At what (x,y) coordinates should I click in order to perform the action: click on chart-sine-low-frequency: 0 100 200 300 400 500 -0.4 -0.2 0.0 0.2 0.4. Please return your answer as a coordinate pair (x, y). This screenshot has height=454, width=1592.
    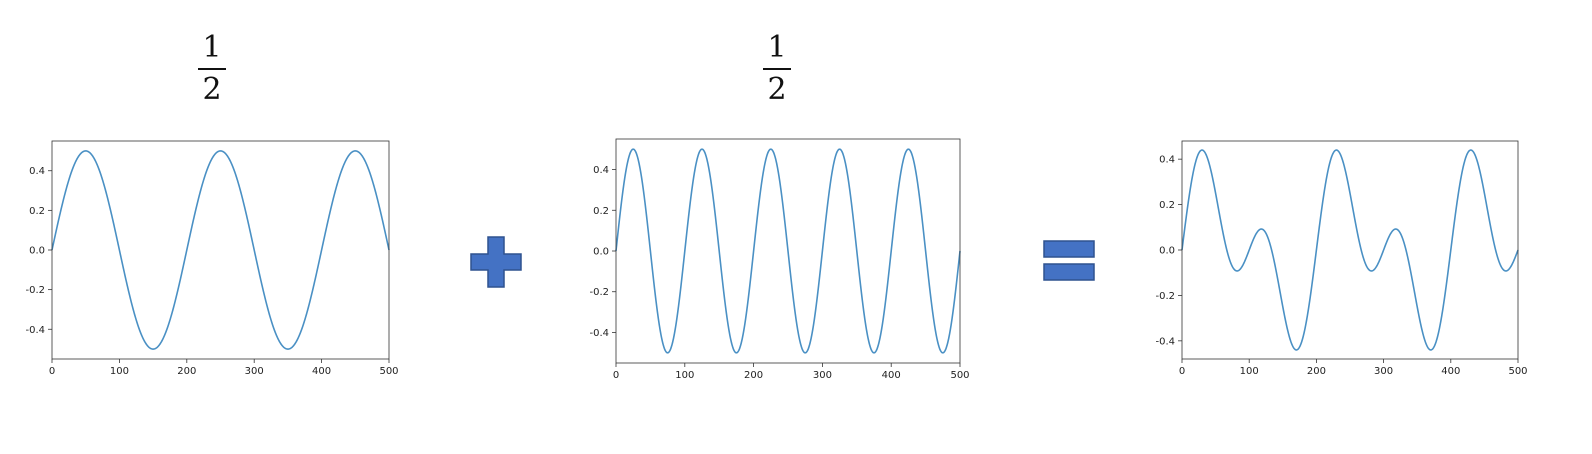
    Looking at the image, I should click on (210, 260).